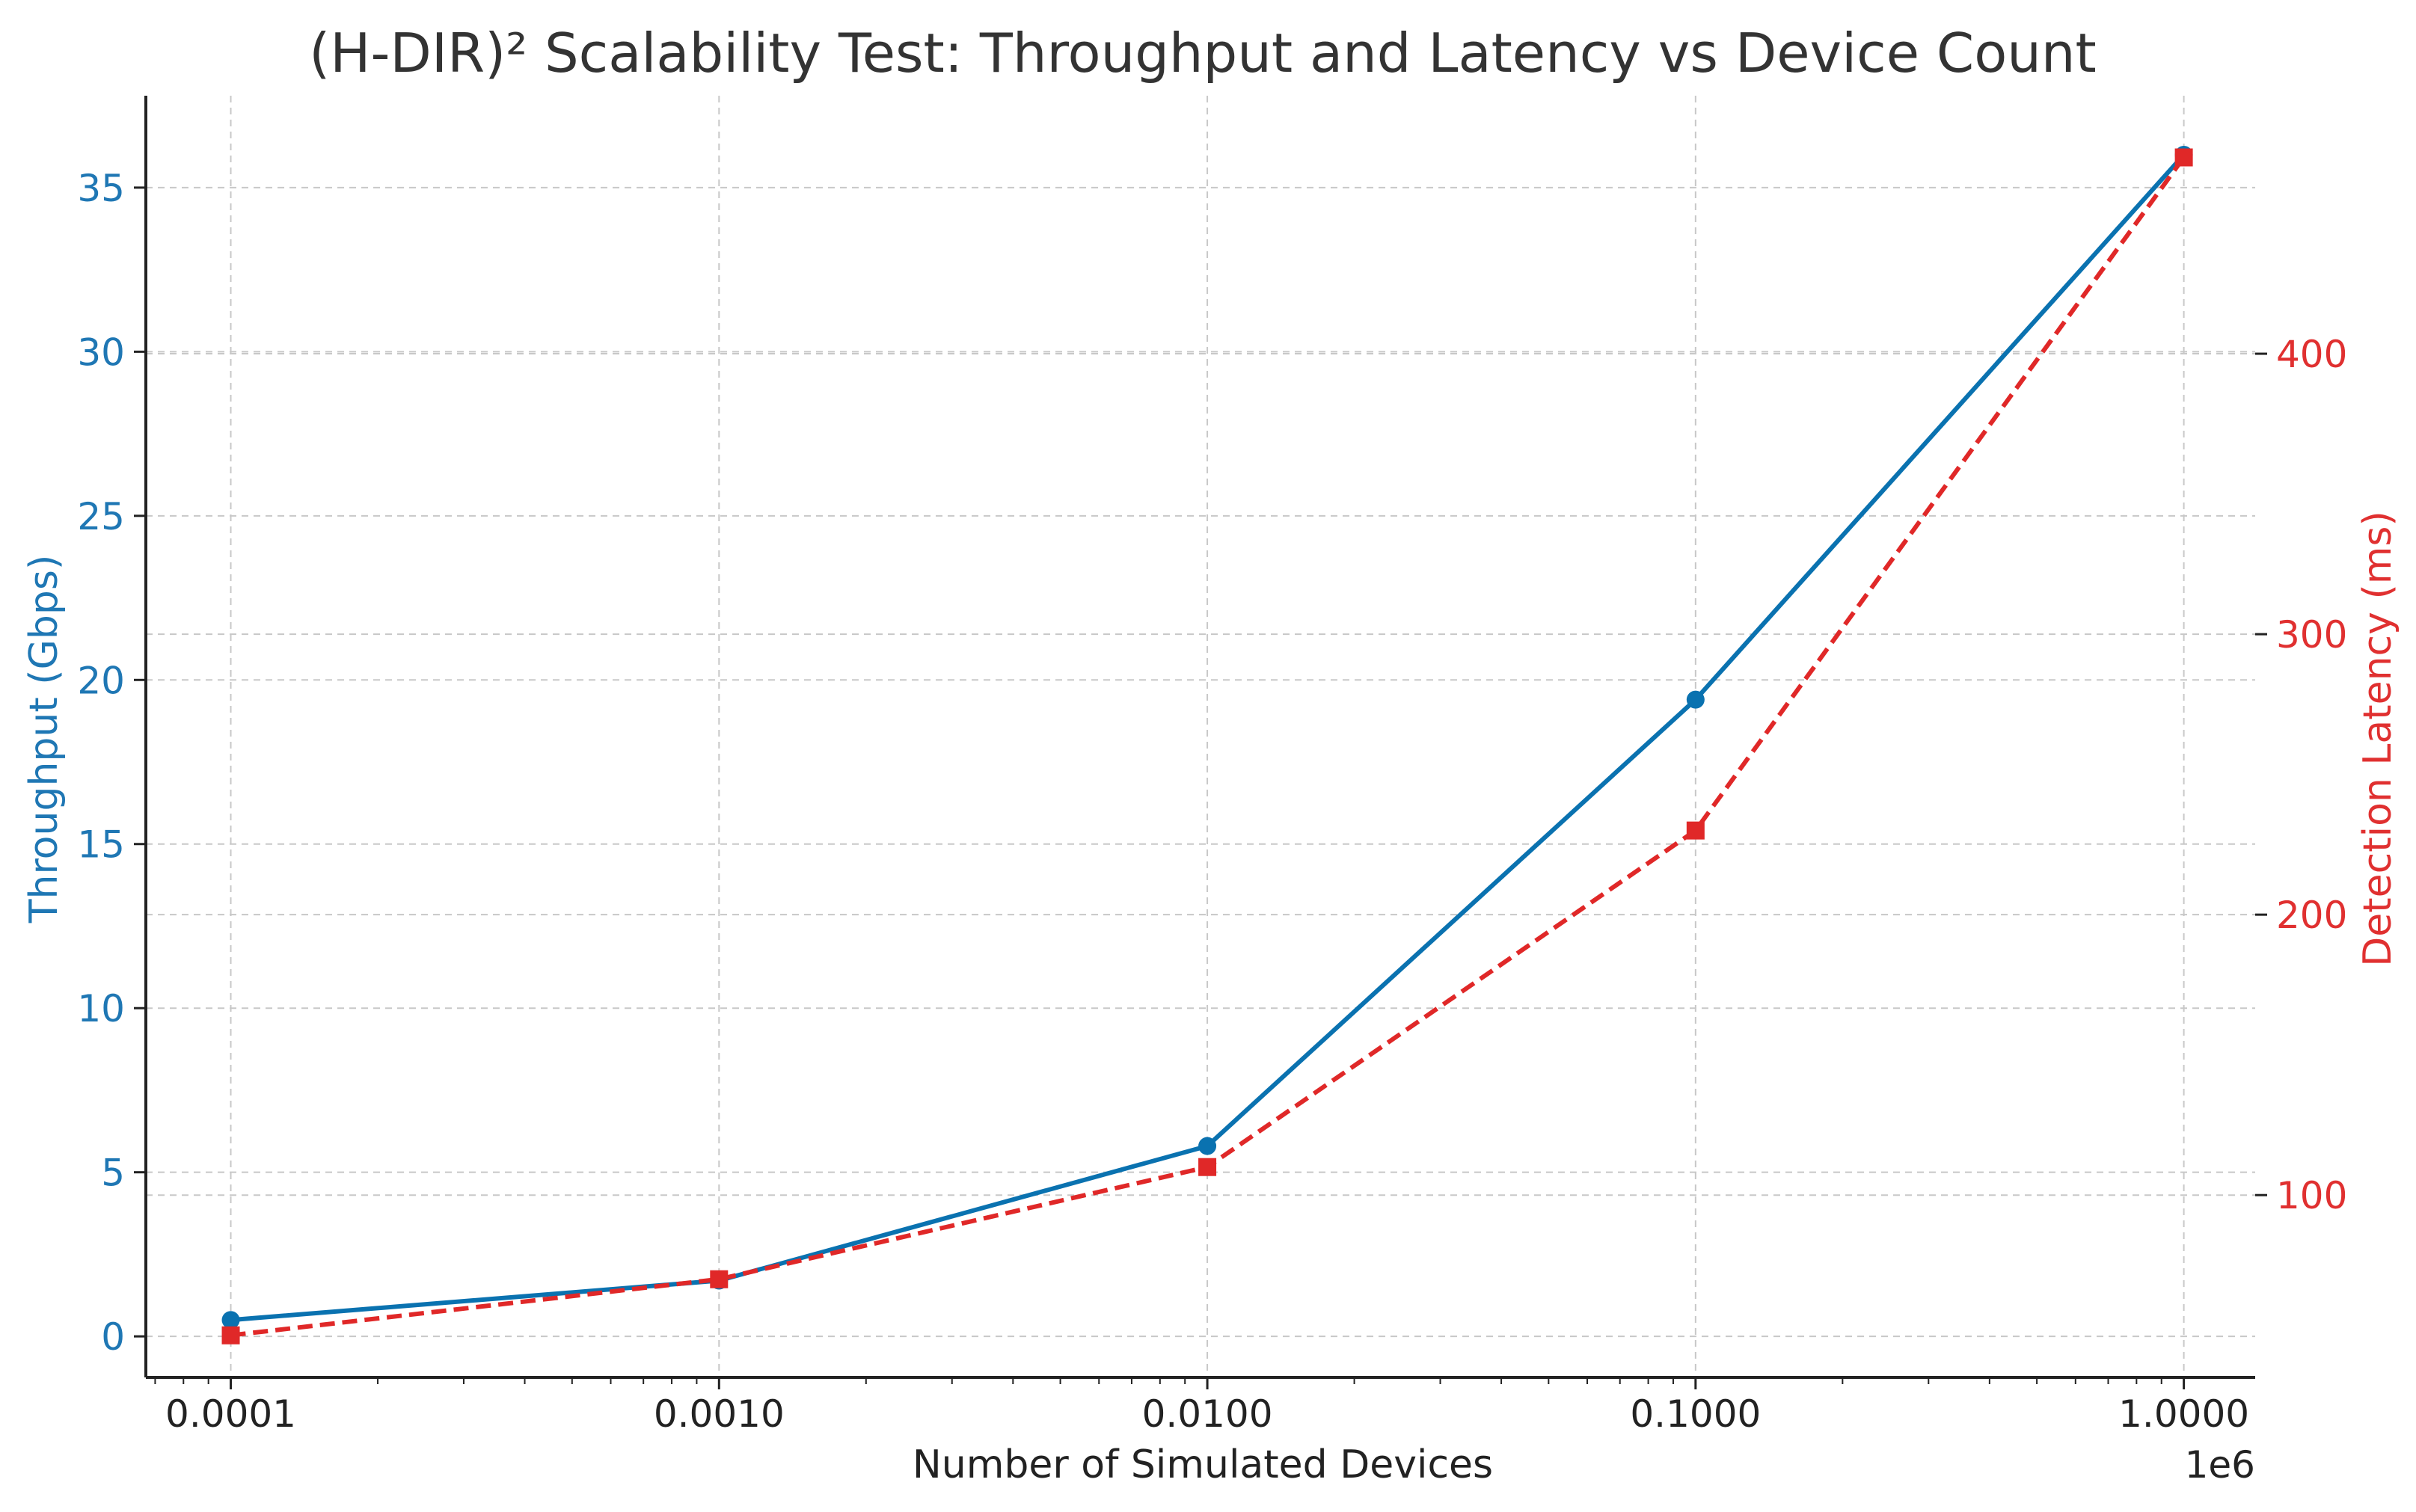  What do you see at coordinates (2311, 1195) in the screenshot?
I see `right-y-tick-label: 100` at bounding box center [2311, 1195].